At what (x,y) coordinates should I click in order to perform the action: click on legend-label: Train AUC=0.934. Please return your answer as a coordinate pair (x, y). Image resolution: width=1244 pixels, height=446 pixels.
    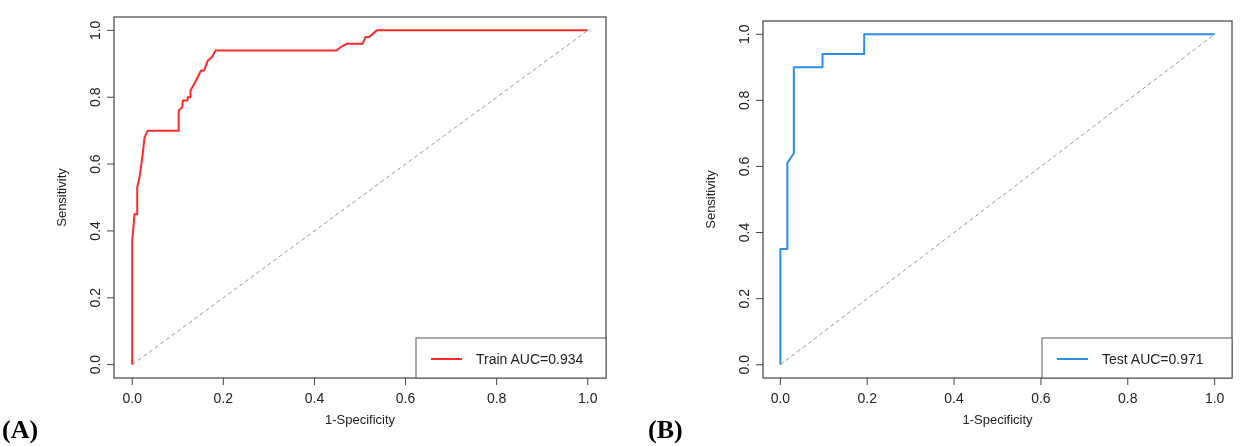
    Looking at the image, I should click on (530, 359).